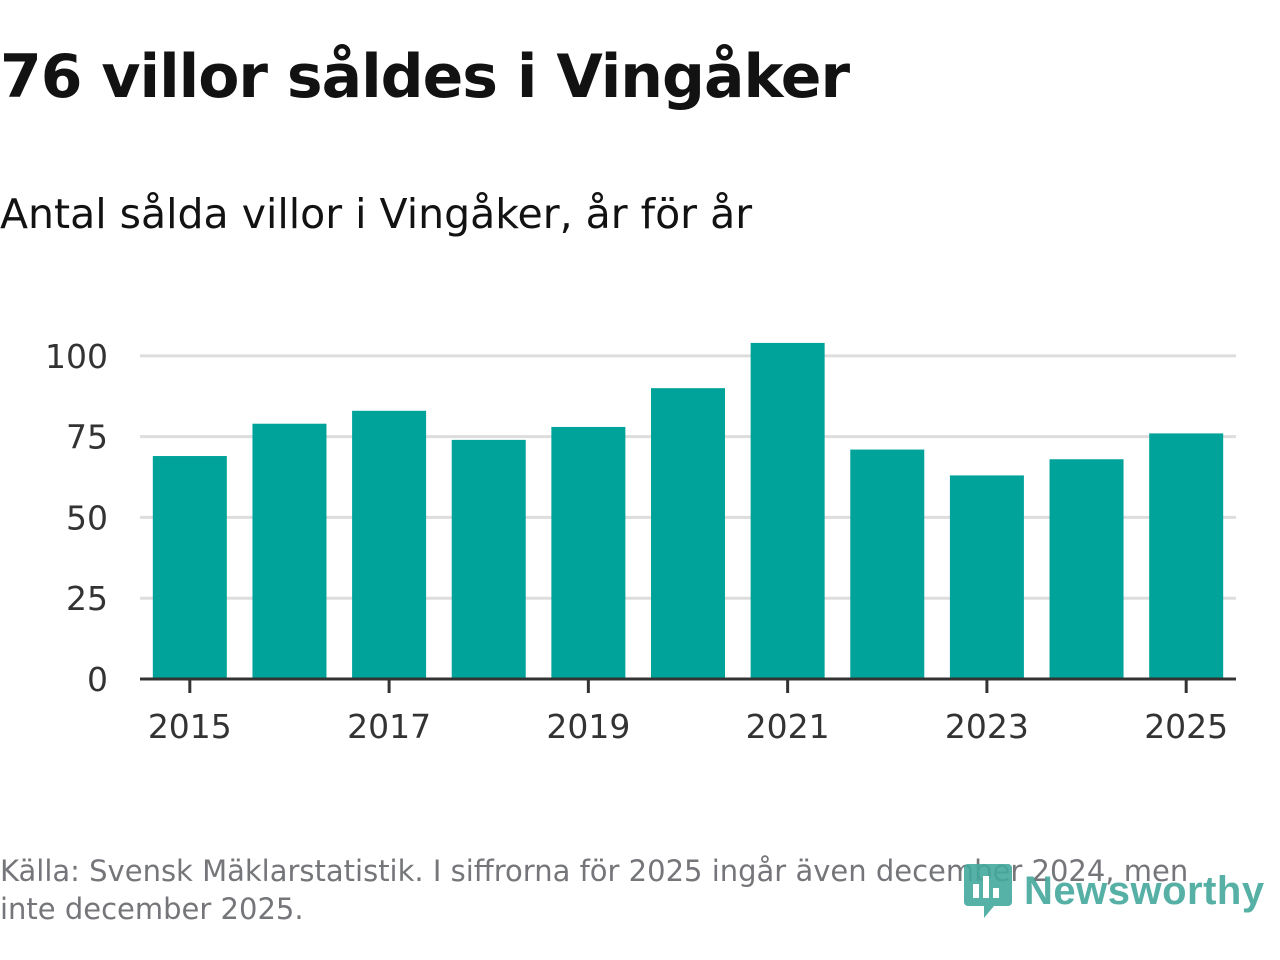 The image size is (1280, 960). Describe the element at coordinates (376, 214) in the screenshot. I see `chart-subtitle: Antal sålda villor i Vingåker, år för år` at that location.